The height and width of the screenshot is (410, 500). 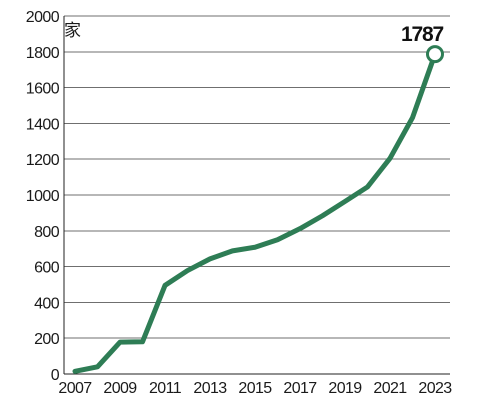 What do you see at coordinates (43, 17) in the screenshot?
I see `y-tick-label: 2000` at bounding box center [43, 17].